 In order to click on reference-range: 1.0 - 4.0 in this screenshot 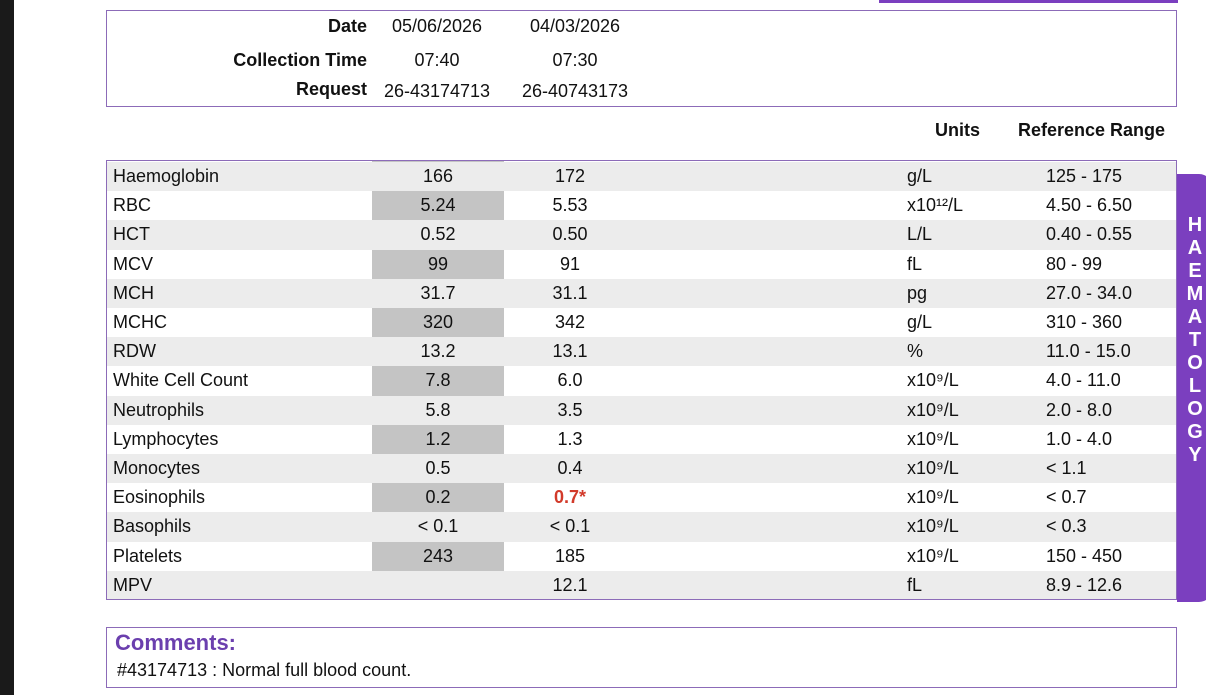, I will do `click(1079, 438)`.